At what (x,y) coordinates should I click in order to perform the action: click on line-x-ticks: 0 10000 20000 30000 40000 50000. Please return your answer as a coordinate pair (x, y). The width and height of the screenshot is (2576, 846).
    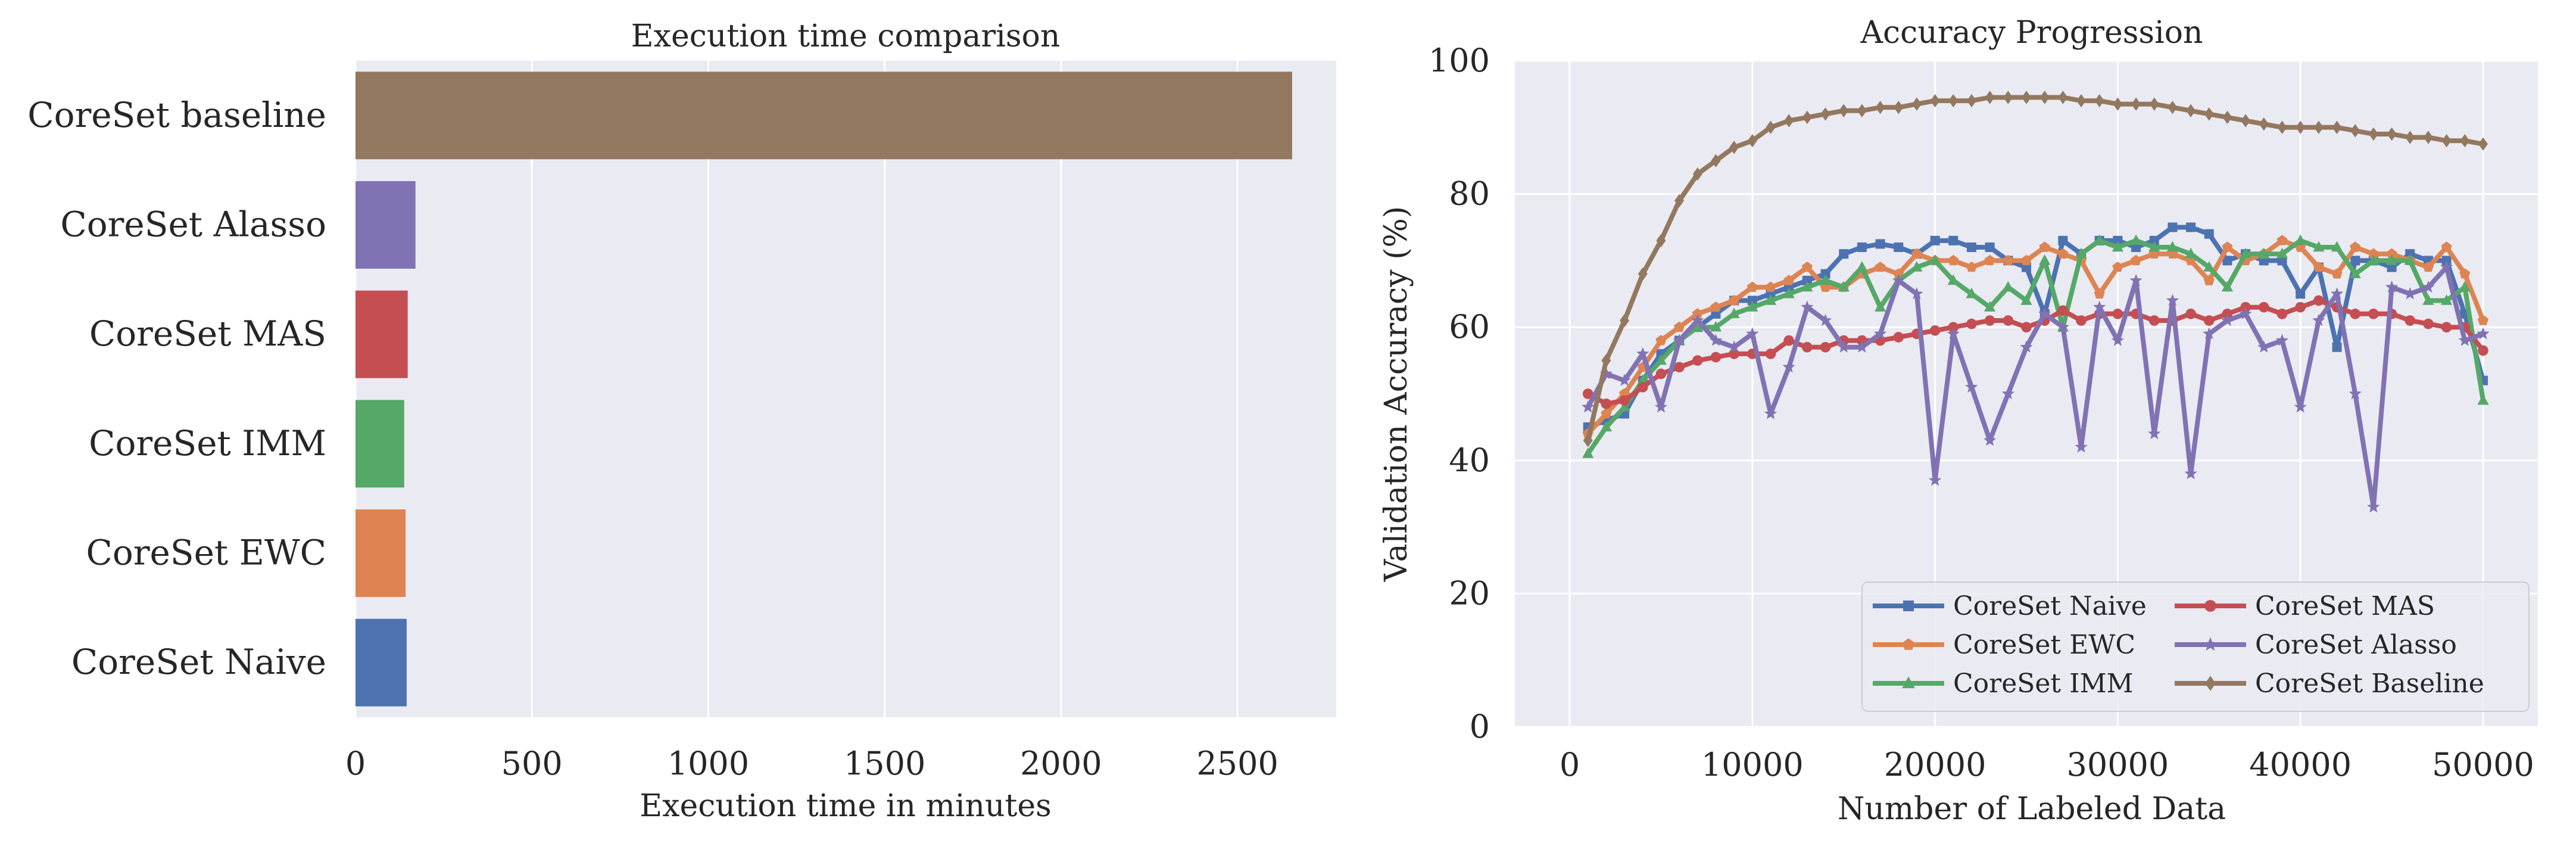
    Looking at the image, I should click on (2047, 764).